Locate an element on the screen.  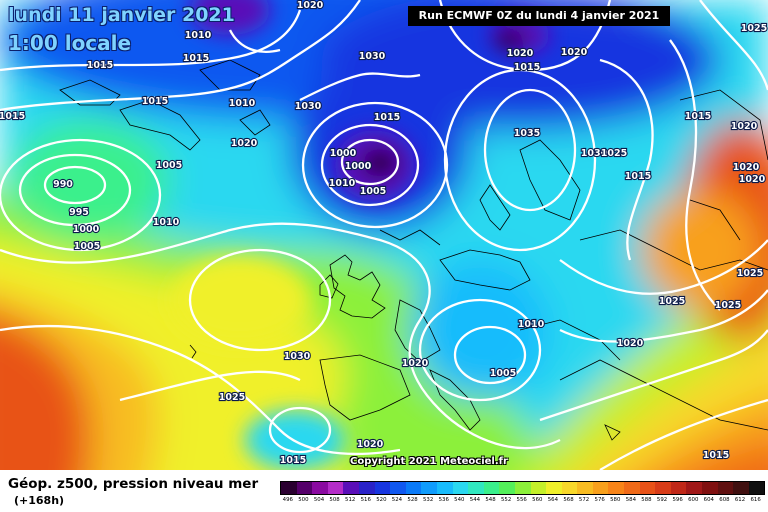
legend-label: 604 is located at coordinates (708, 500).